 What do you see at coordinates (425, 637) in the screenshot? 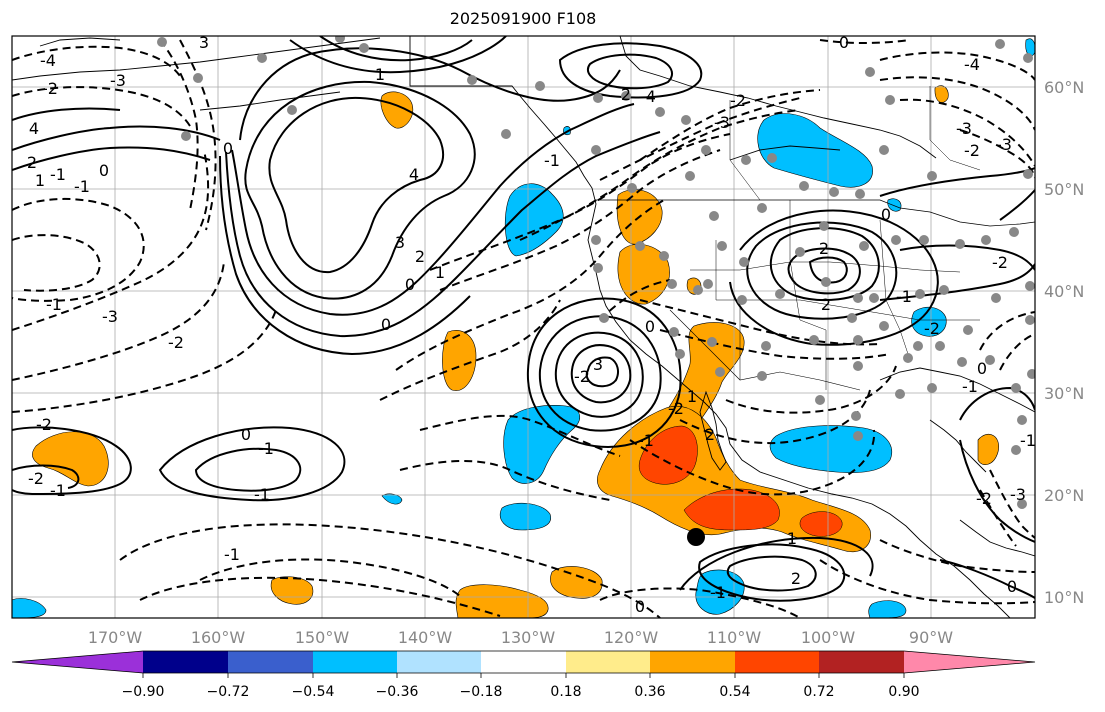
I see `lon-label: 140°W` at bounding box center [425, 637].